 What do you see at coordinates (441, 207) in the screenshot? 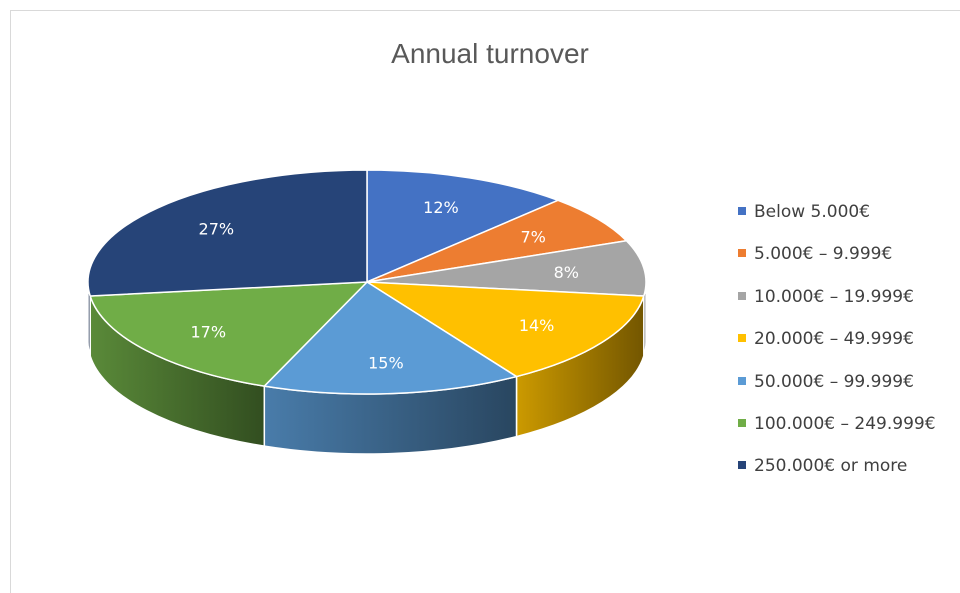
I see `data-label-0: 12%` at bounding box center [441, 207].